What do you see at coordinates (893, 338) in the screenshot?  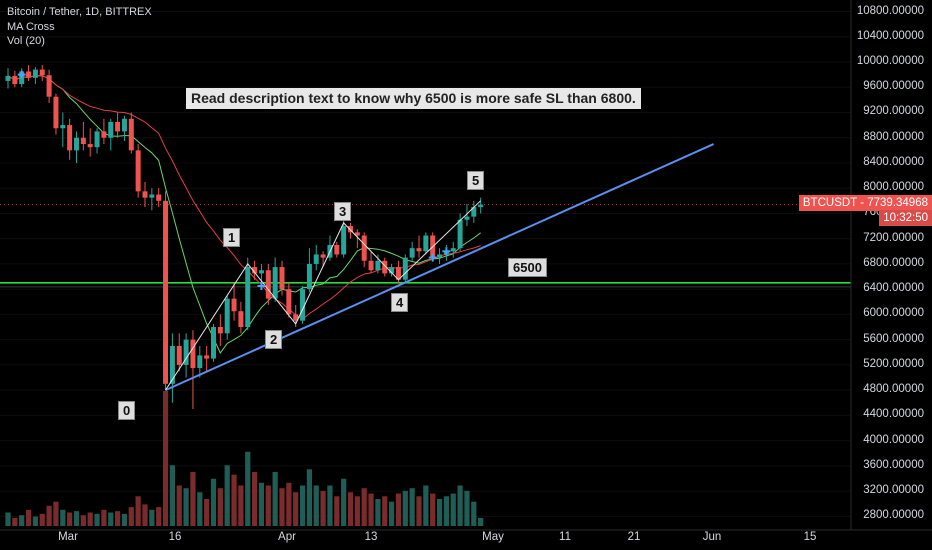 I see `price-axis-label: 5600.00000` at bounding box center [893, 338].